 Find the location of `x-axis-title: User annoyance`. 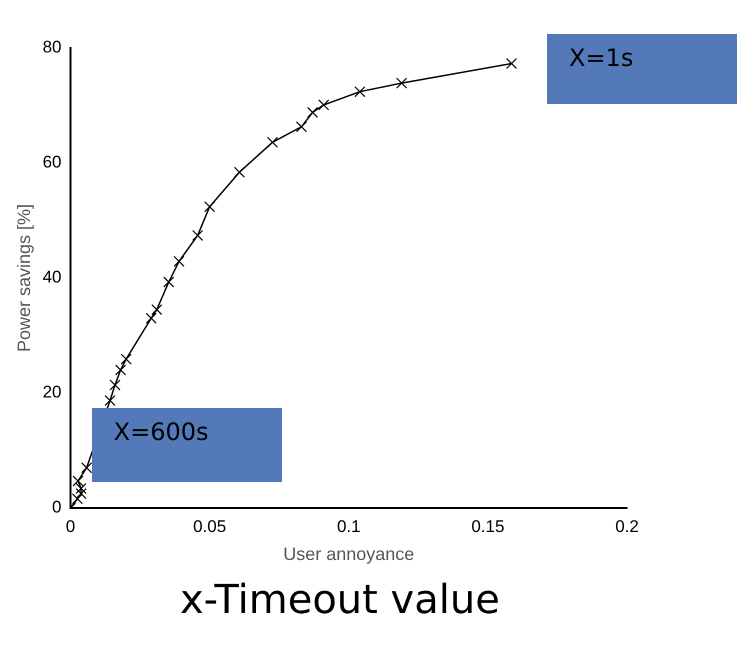

x-axis-title: User annoyance is located at coordinates (348, 554).